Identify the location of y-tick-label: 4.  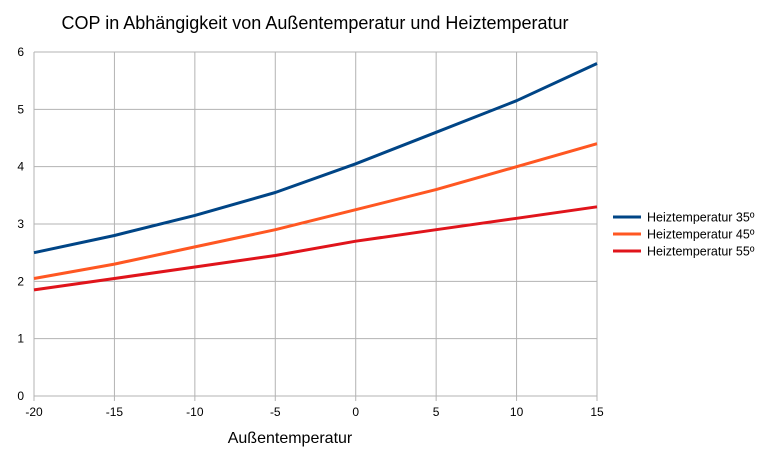
(20, 167).